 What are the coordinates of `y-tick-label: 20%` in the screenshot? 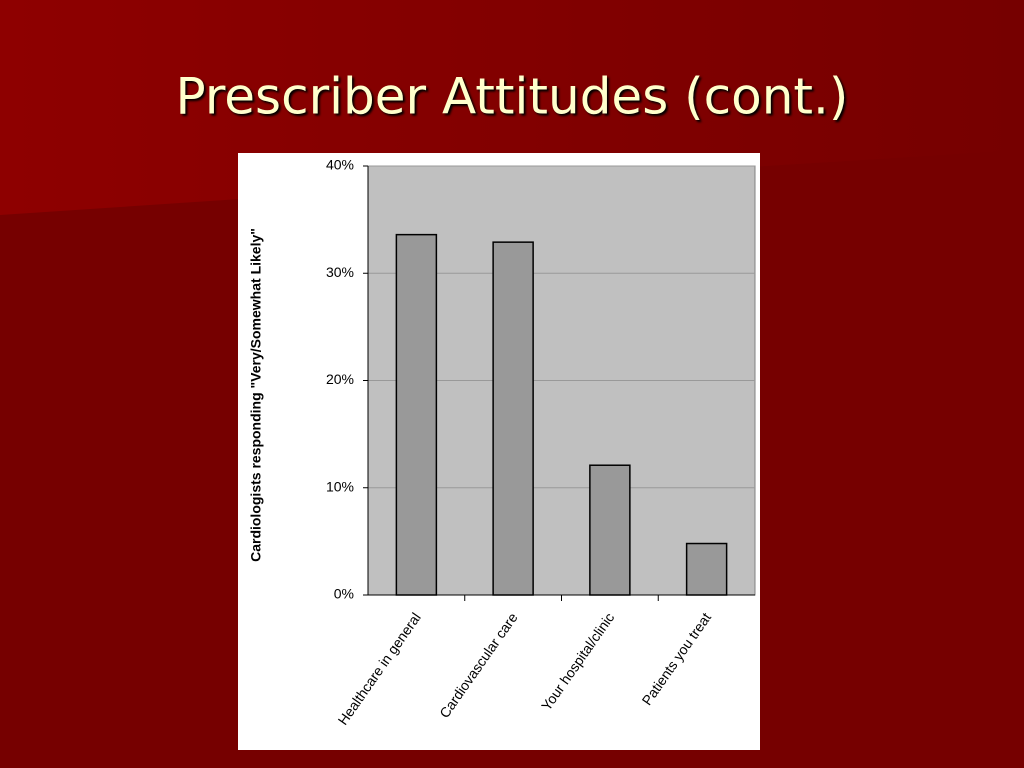 It's located at (340, 379).